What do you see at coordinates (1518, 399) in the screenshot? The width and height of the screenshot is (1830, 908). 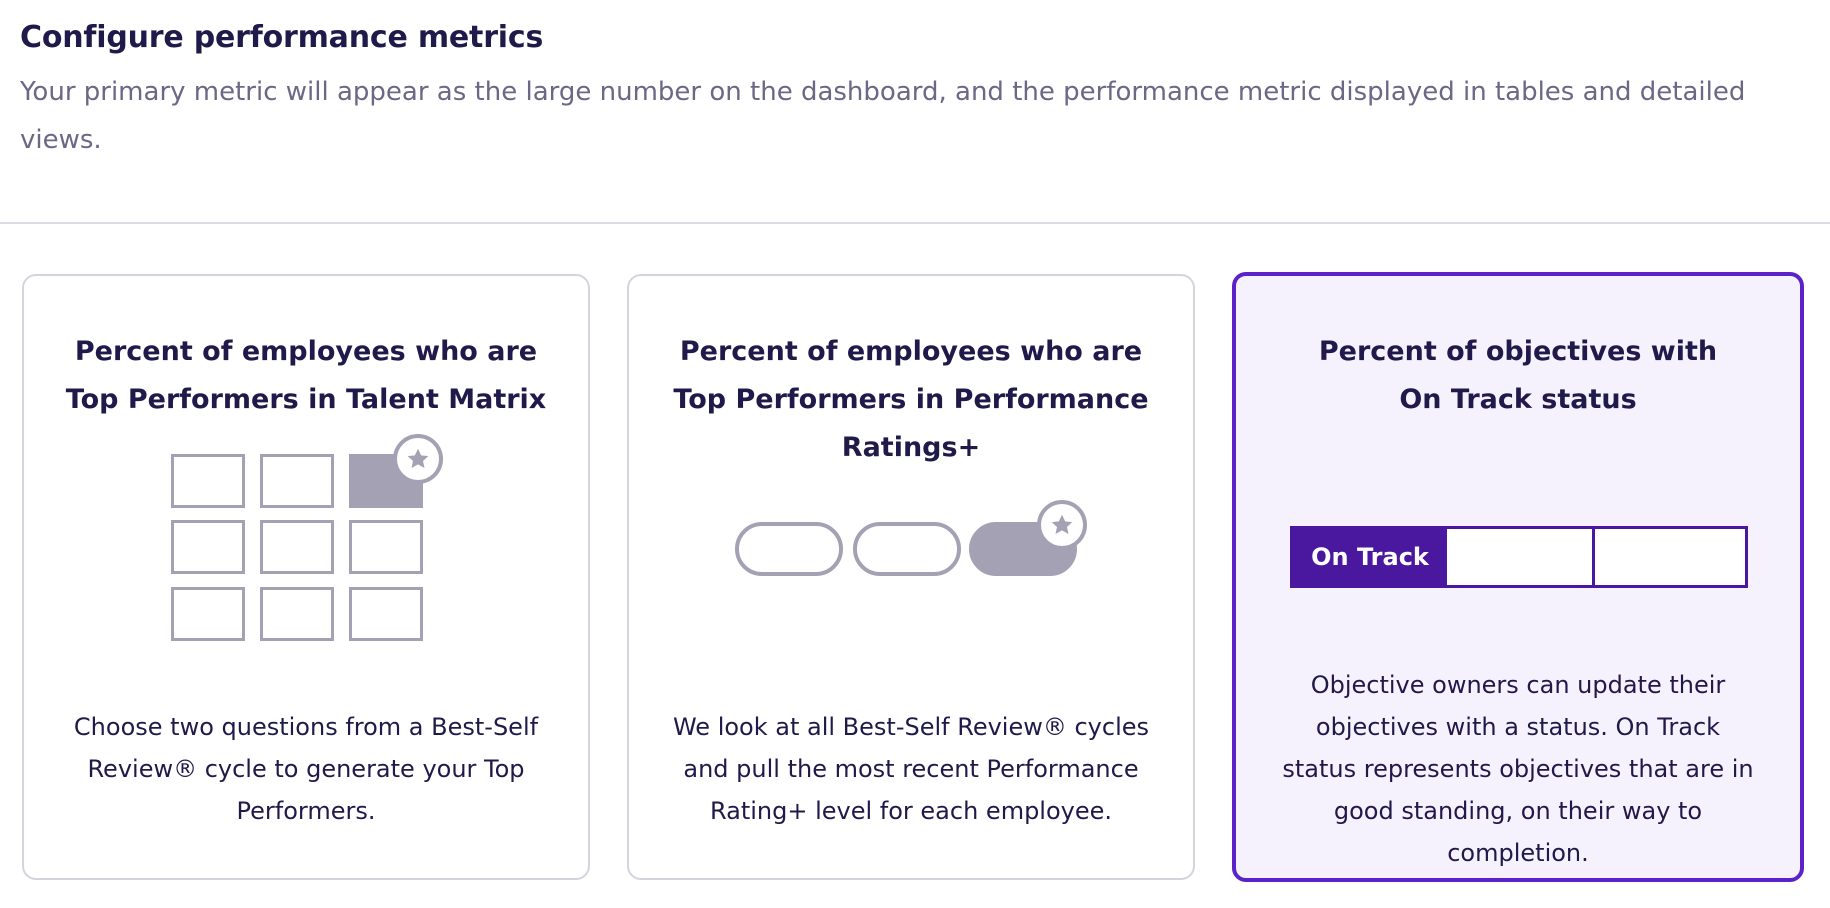 I see `card-title-line2: On Track status` at bounding box center [1518, 399].